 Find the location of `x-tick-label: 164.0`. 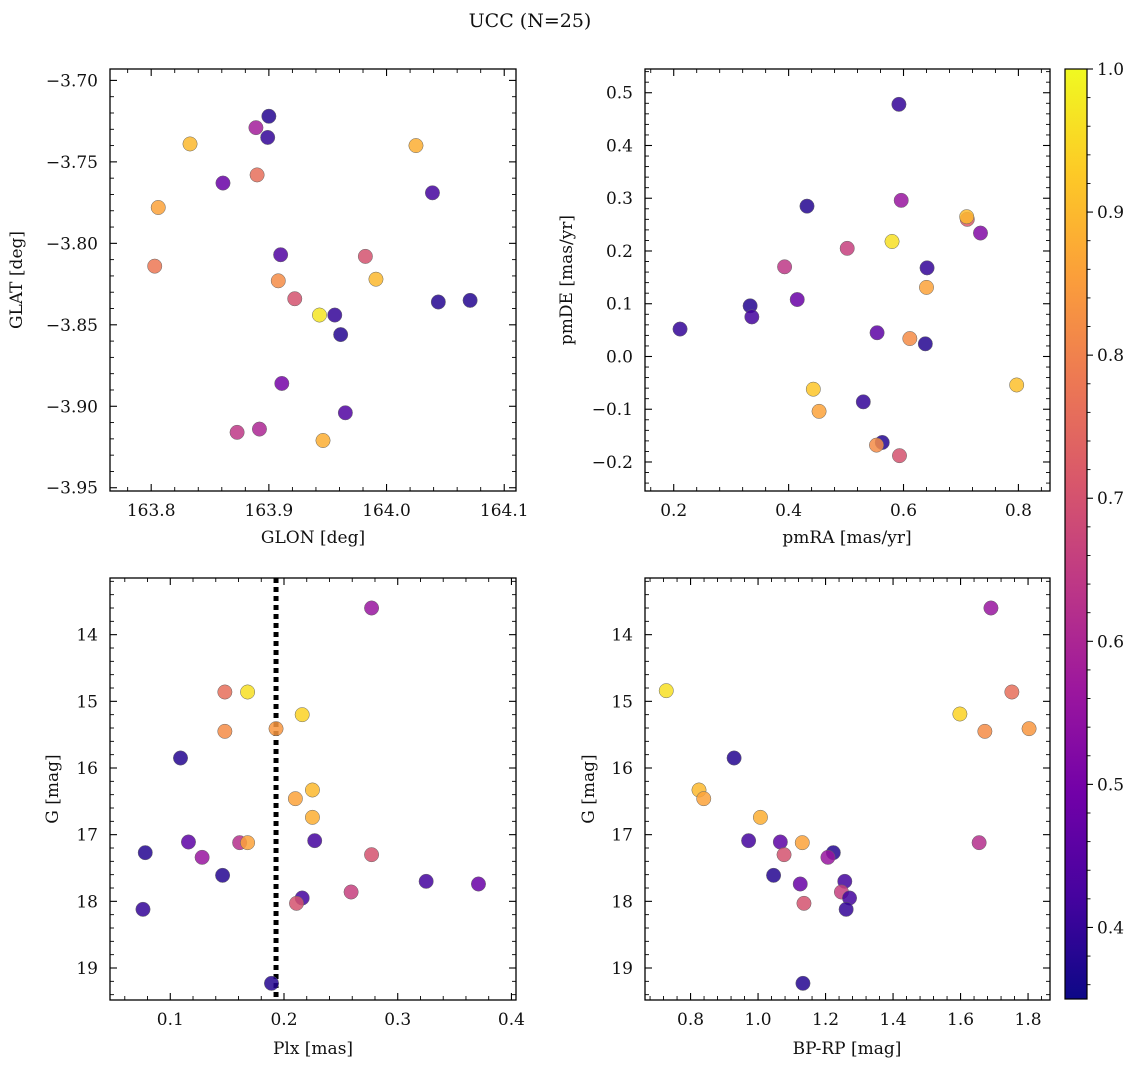

x-tick-label: 164.0 is located at coordinates (386, 511).